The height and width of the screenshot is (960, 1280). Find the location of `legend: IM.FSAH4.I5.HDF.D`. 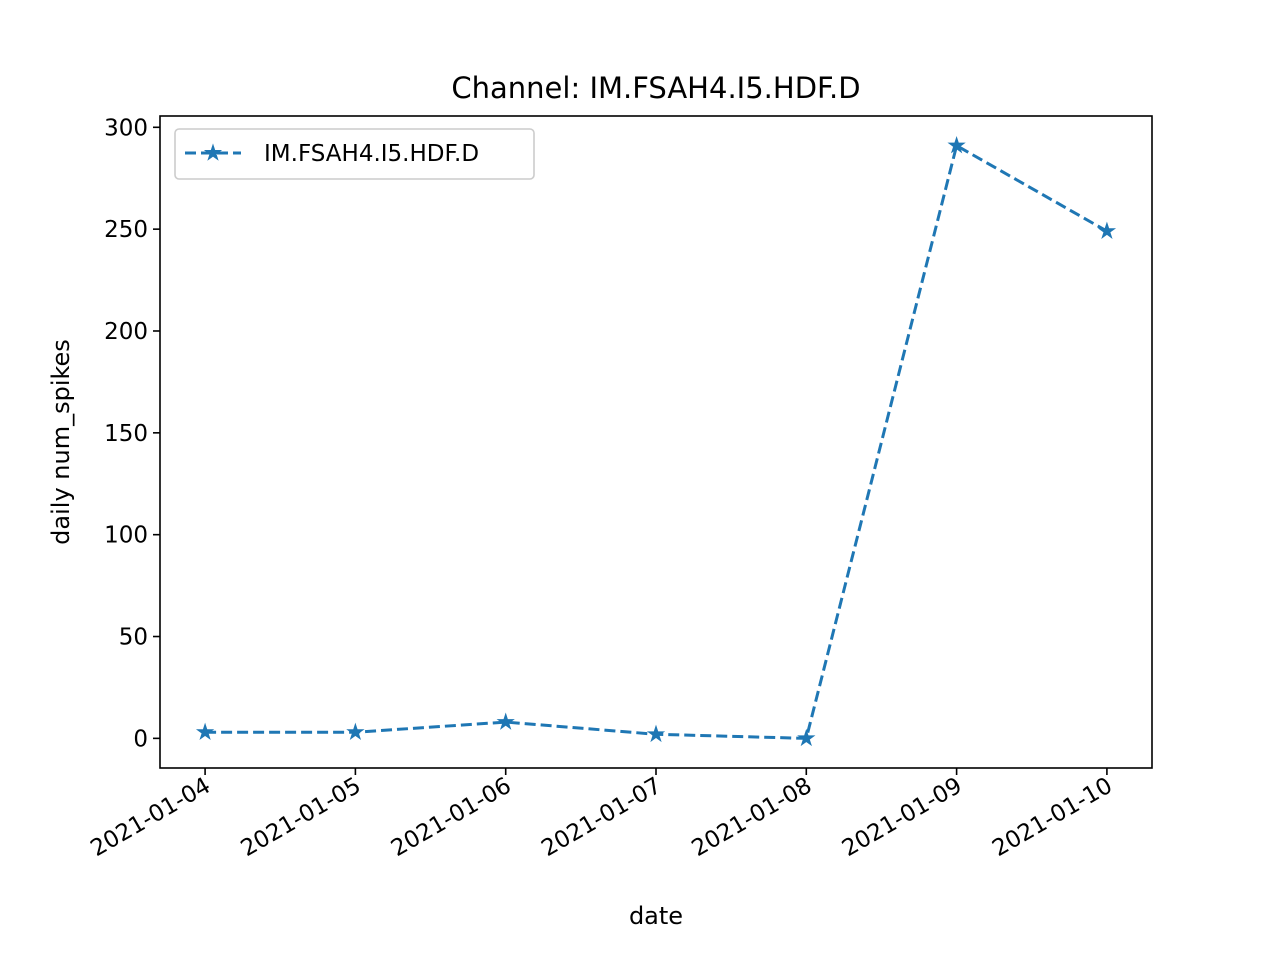

legend: IM.FSAH4.I5.HDF.D is located at coordinates (354, 154).